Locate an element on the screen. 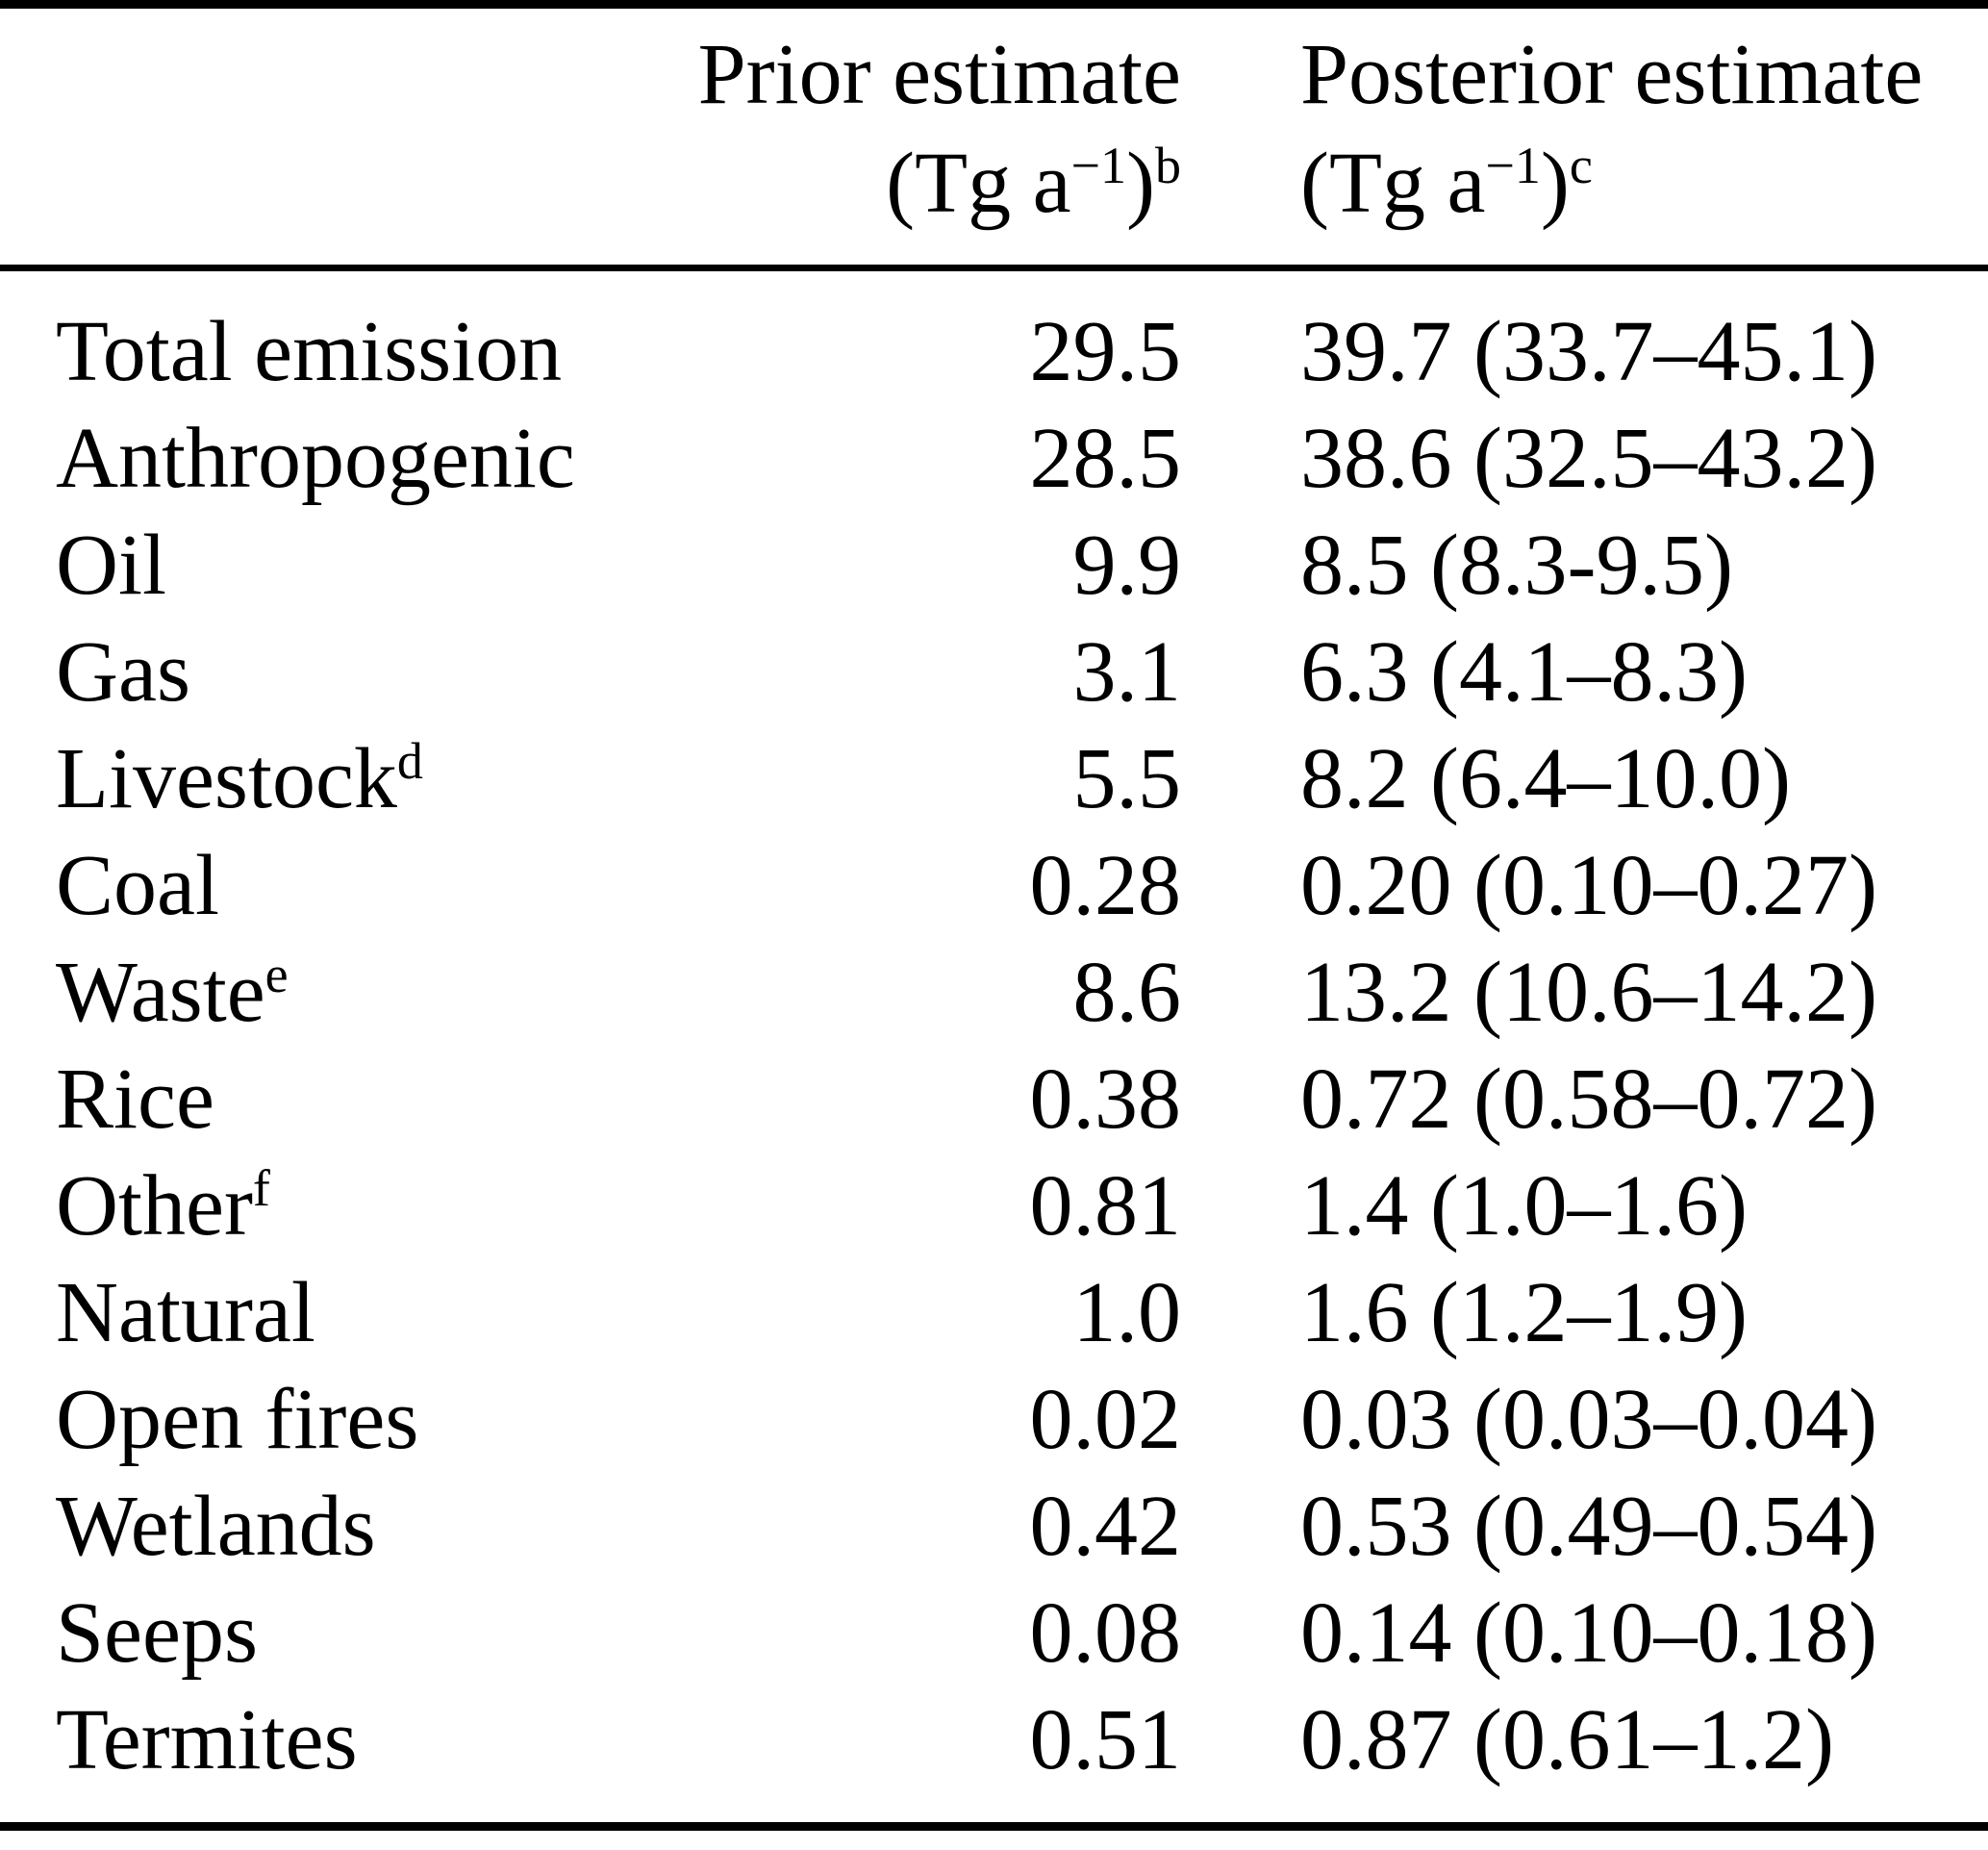 The image size is (1988, 1850). table-row-rice: Rice 0.38 0.72 (0.58–0.72) is located at coordinates (1022, 1099).